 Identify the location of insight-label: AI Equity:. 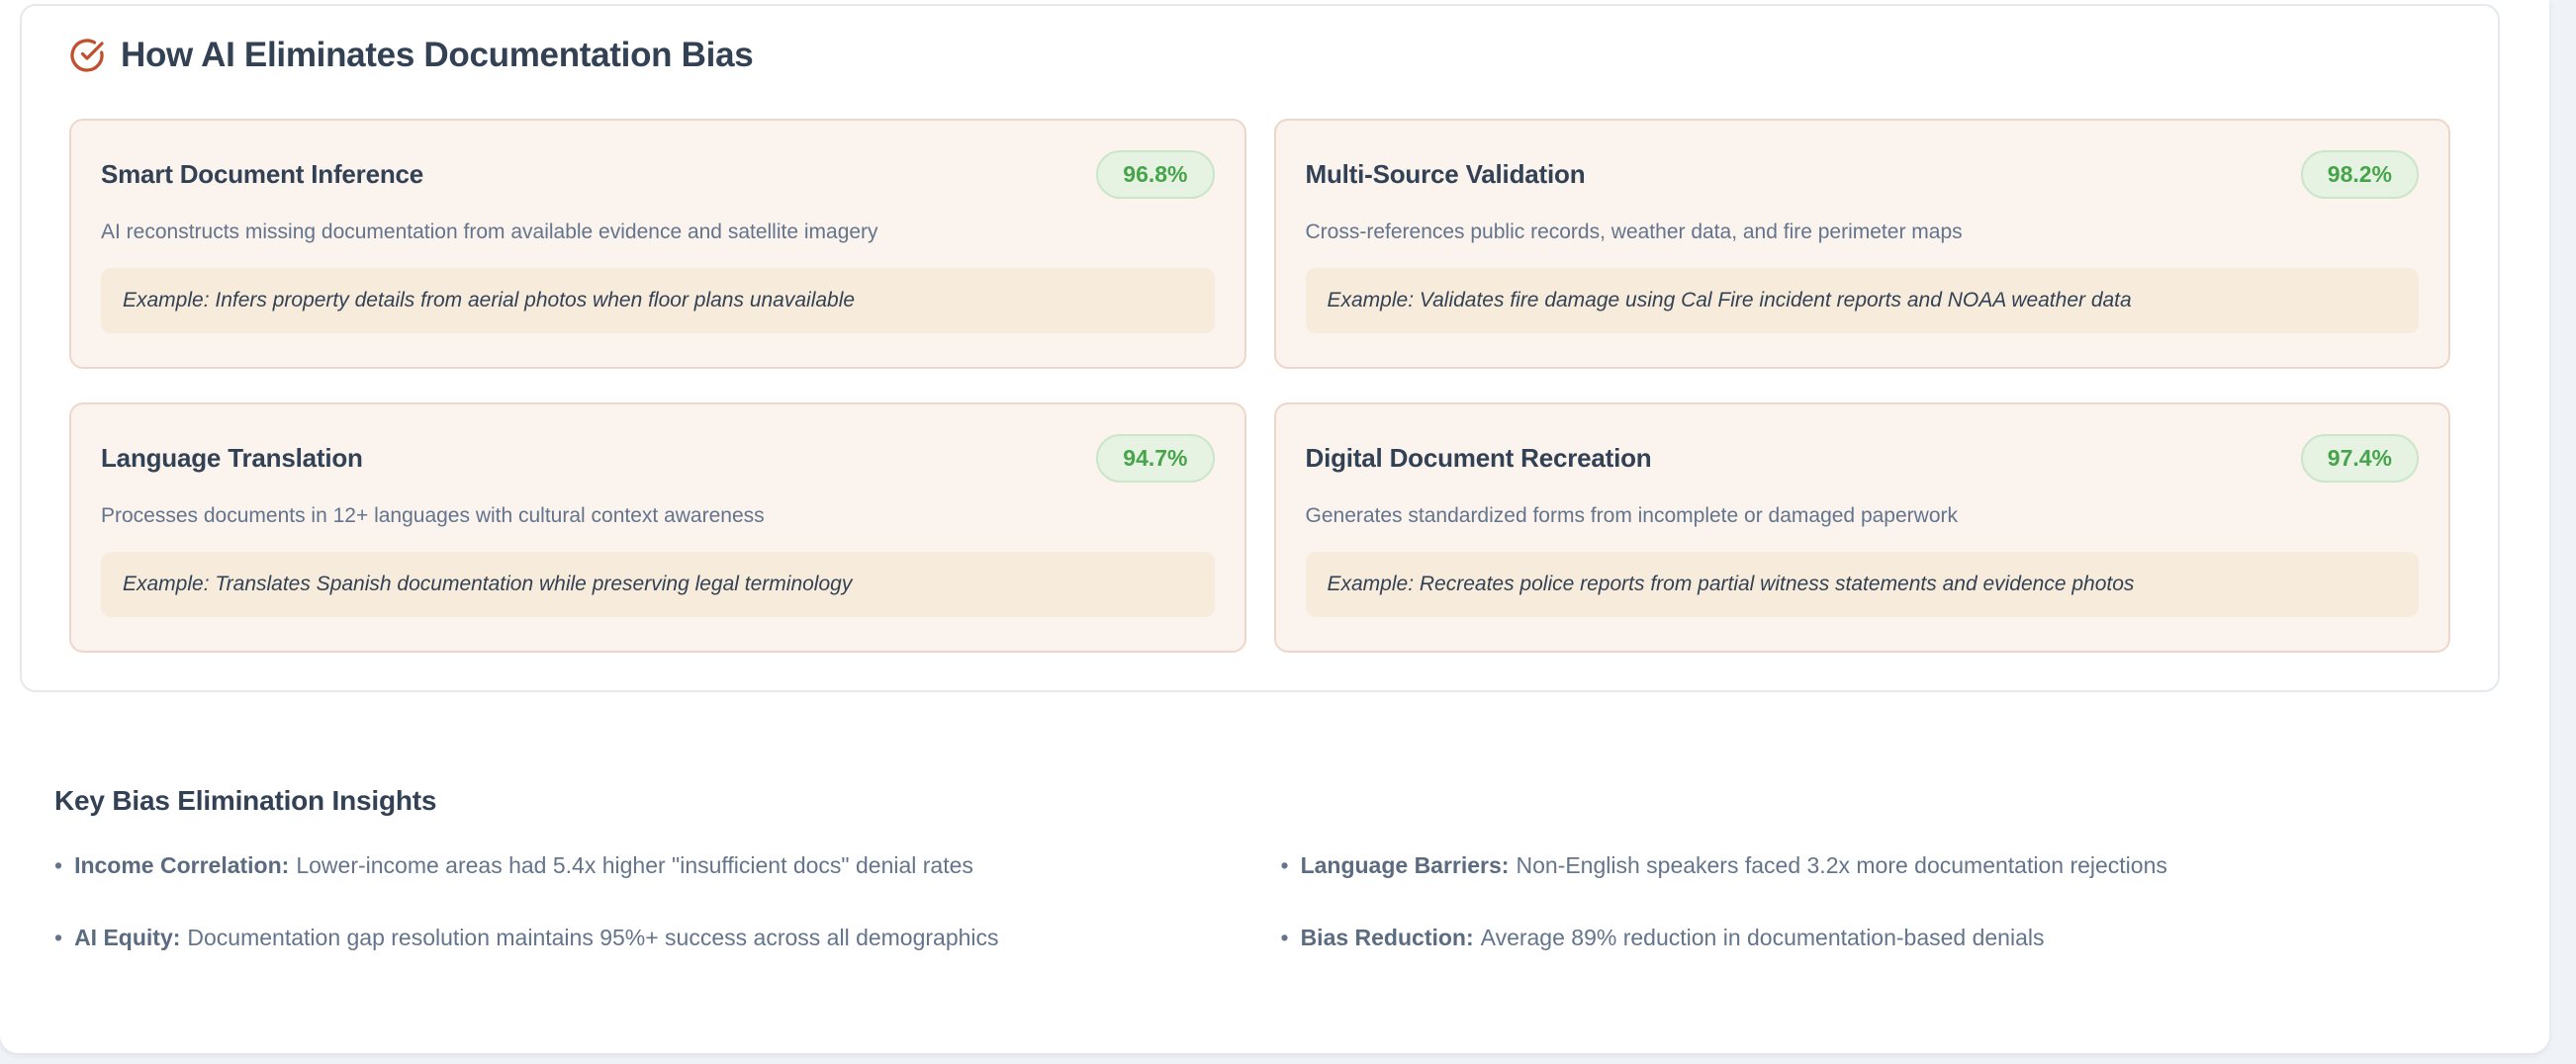
(128, 937).